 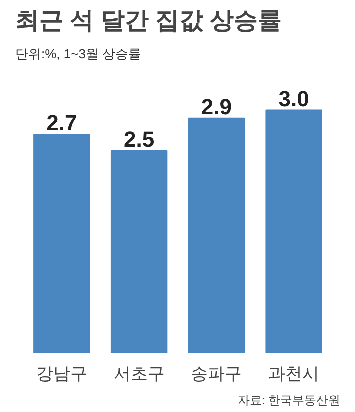 What do you see at coordinates (294, 99) in the screenshot?
I see `data-label: 3.0` at bounding box center [294, 99].